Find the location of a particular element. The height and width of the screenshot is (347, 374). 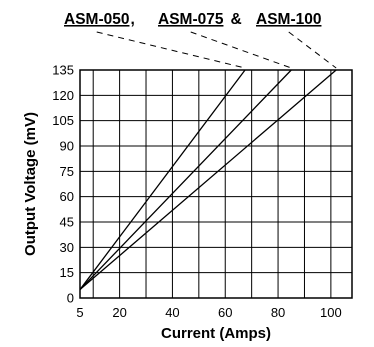

y-tick-label: 120 is located at coordinates (63, 95).